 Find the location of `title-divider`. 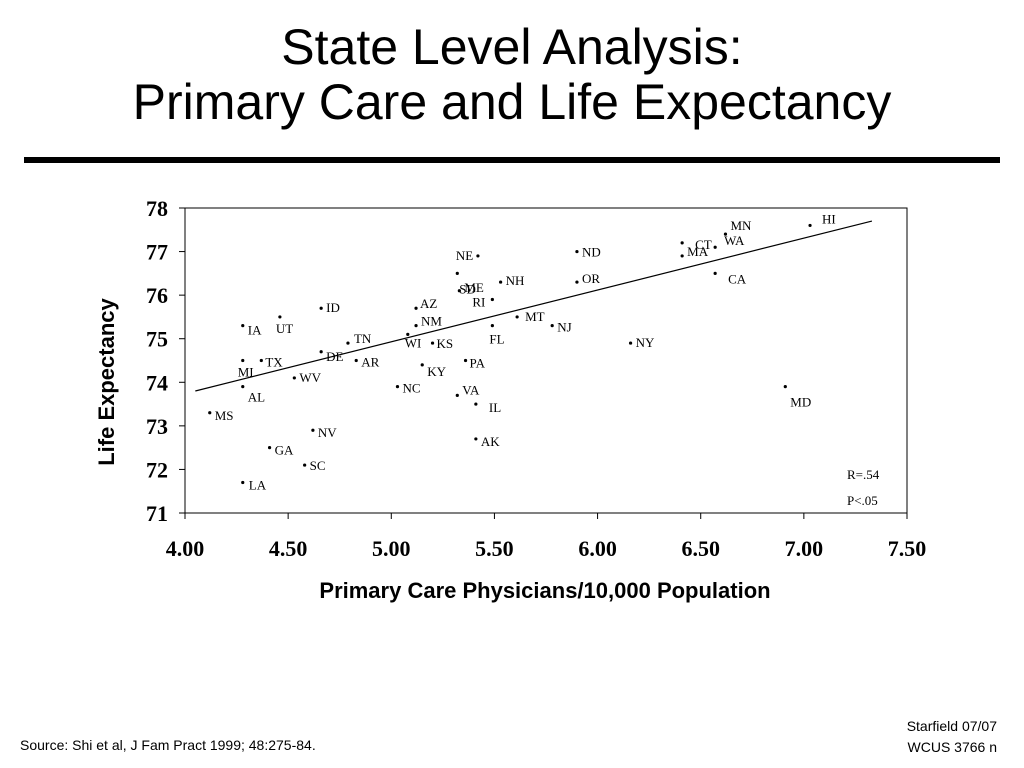

title-divider is located at coordinates (512, 160).